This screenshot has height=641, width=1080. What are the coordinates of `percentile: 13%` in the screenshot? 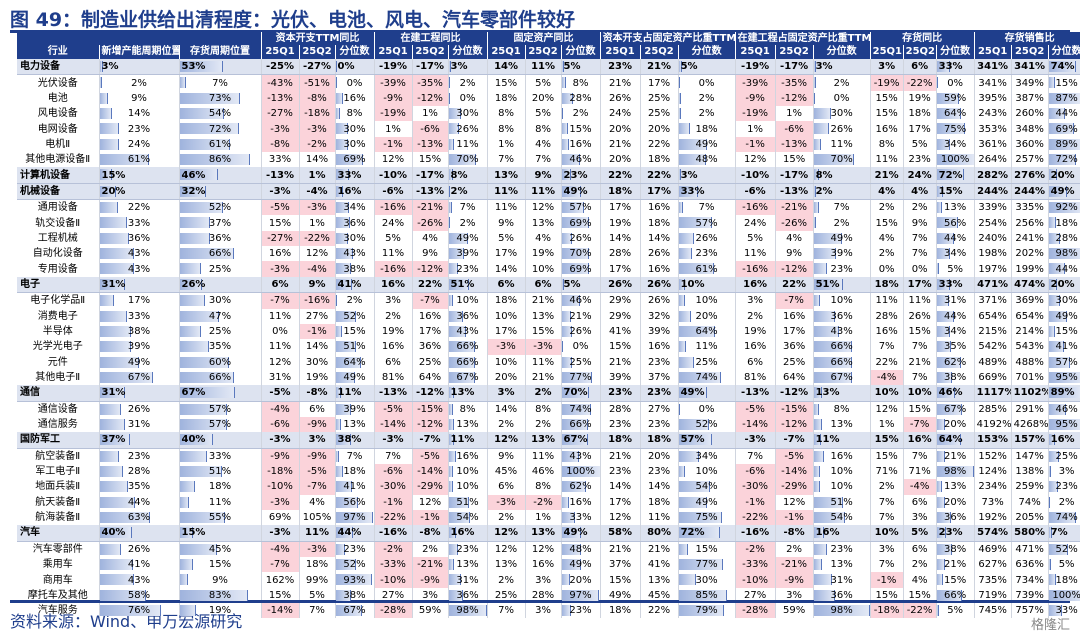 It's located at (955, 487).